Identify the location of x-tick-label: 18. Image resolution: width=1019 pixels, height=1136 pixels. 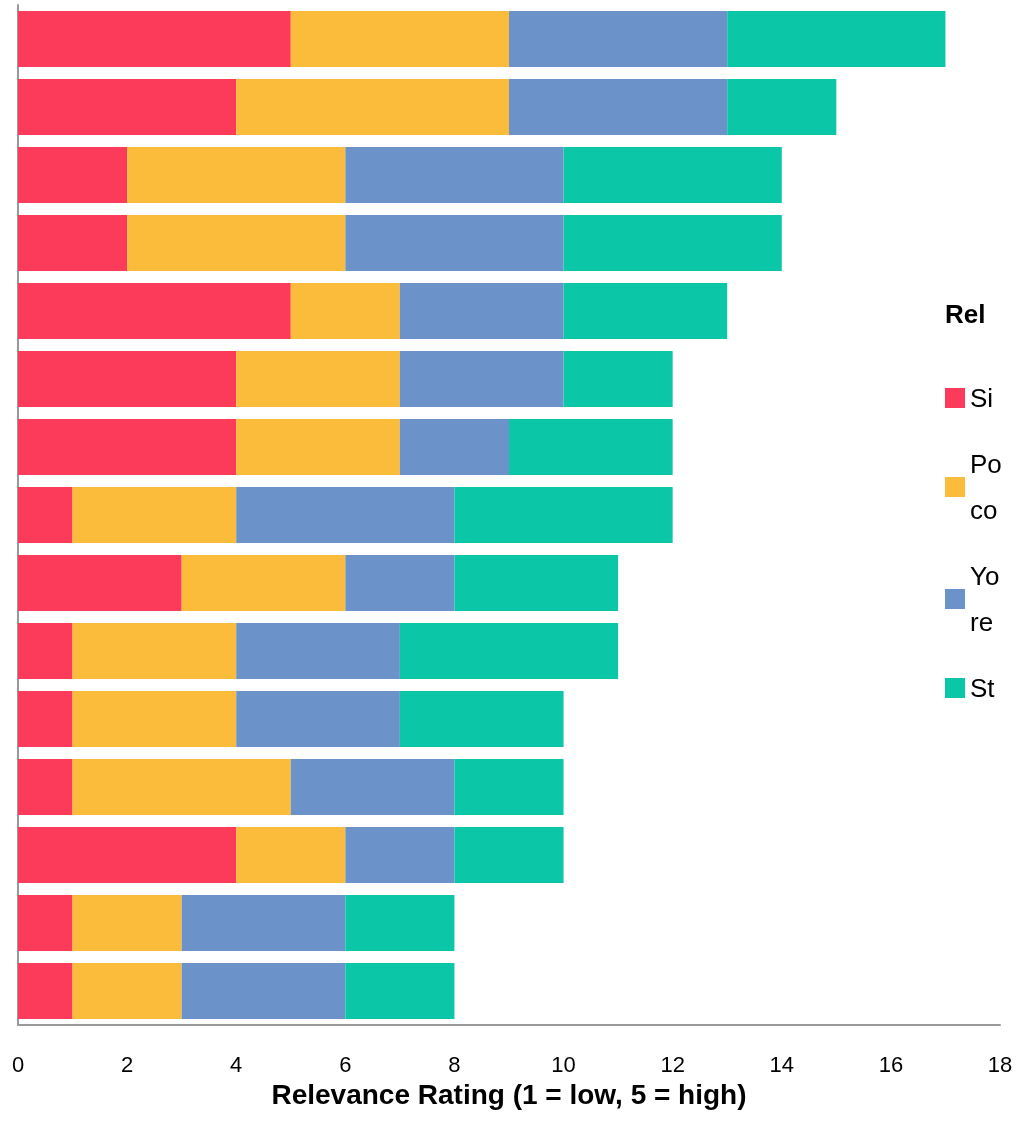
(1000, 1064).